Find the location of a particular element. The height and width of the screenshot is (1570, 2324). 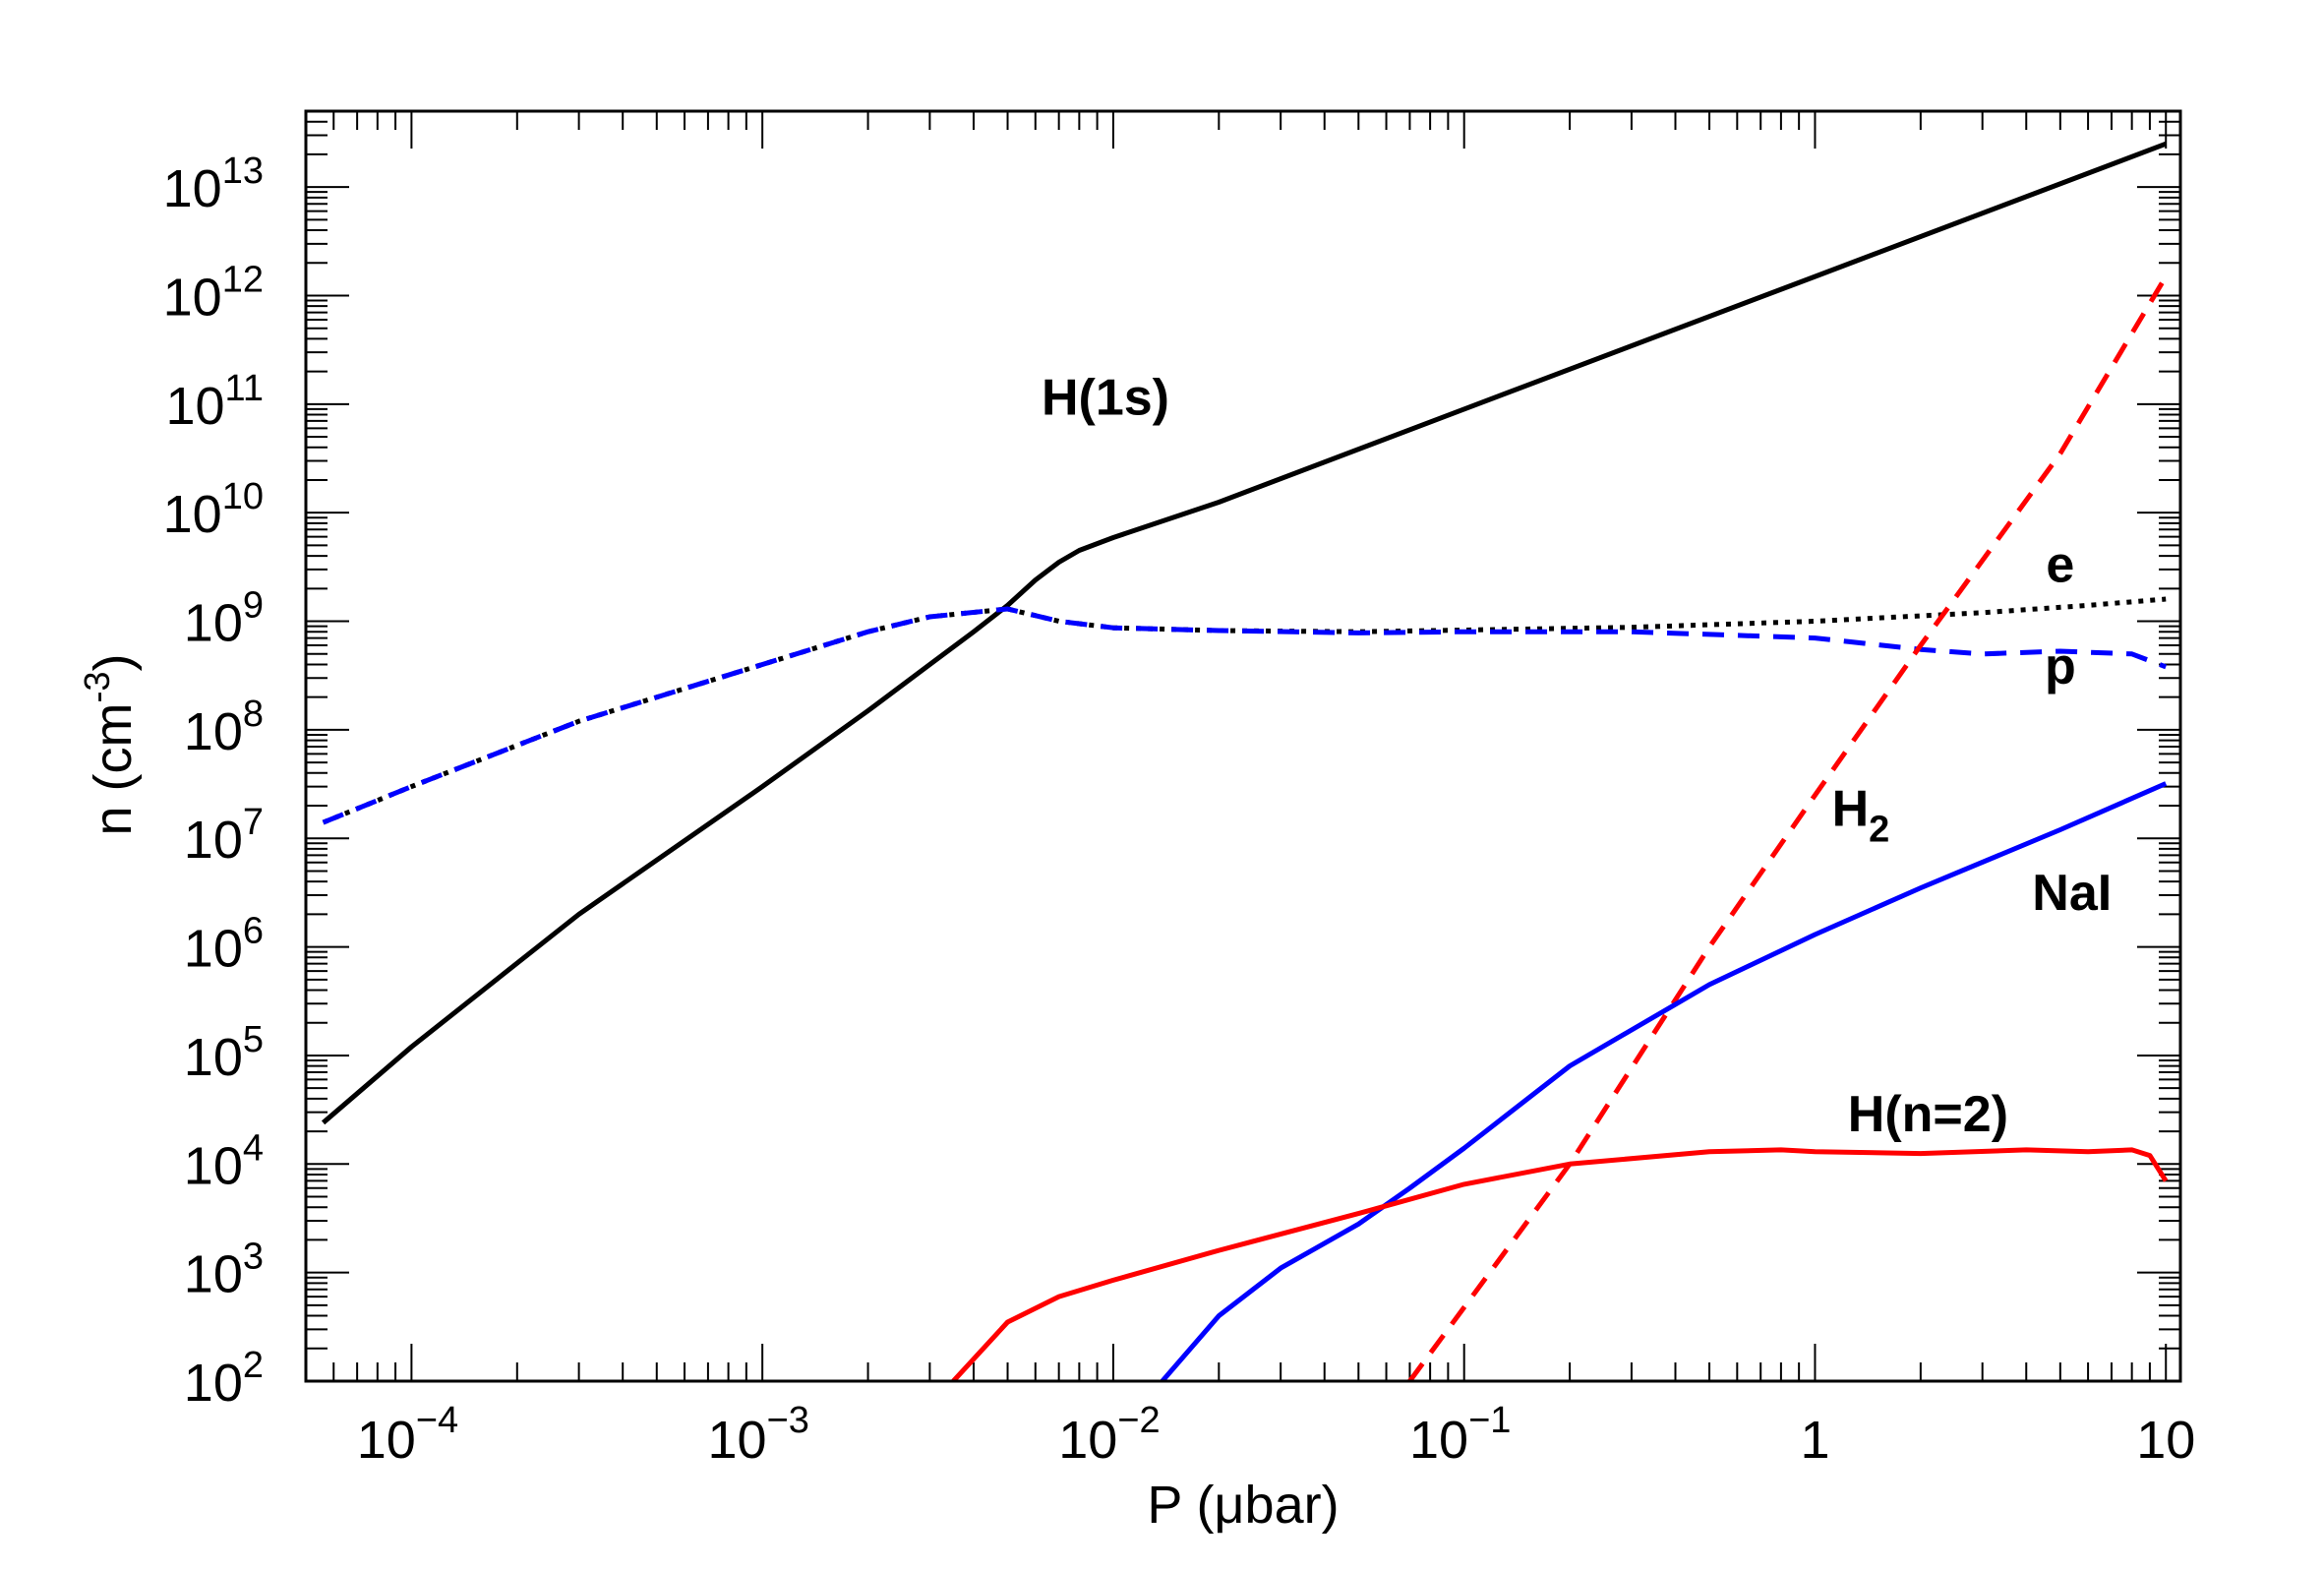

y-tick-label: 10¹⁰ is located at coordinates (213, 510).